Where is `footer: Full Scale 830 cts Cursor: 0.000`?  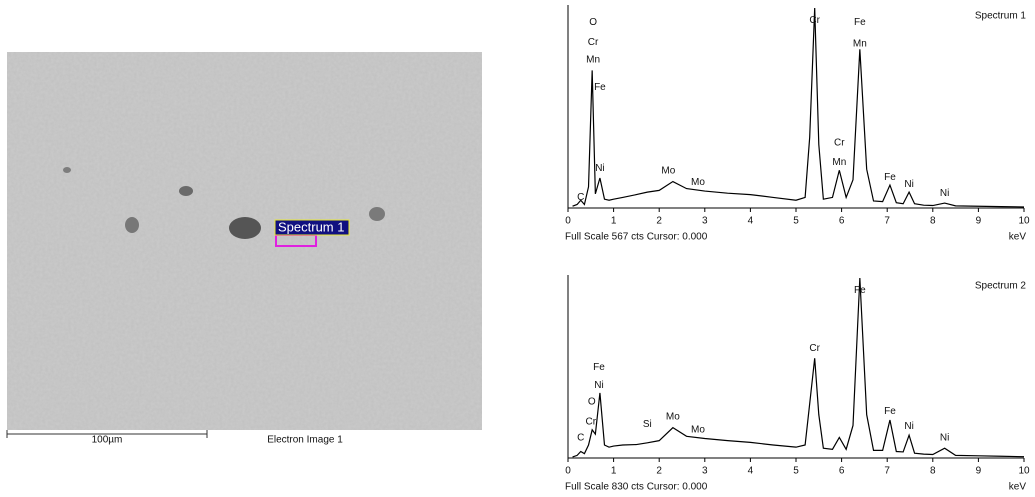 footer: Full Scale 830 cts Cursor: 0.000 is located at coordinates (636, 487).